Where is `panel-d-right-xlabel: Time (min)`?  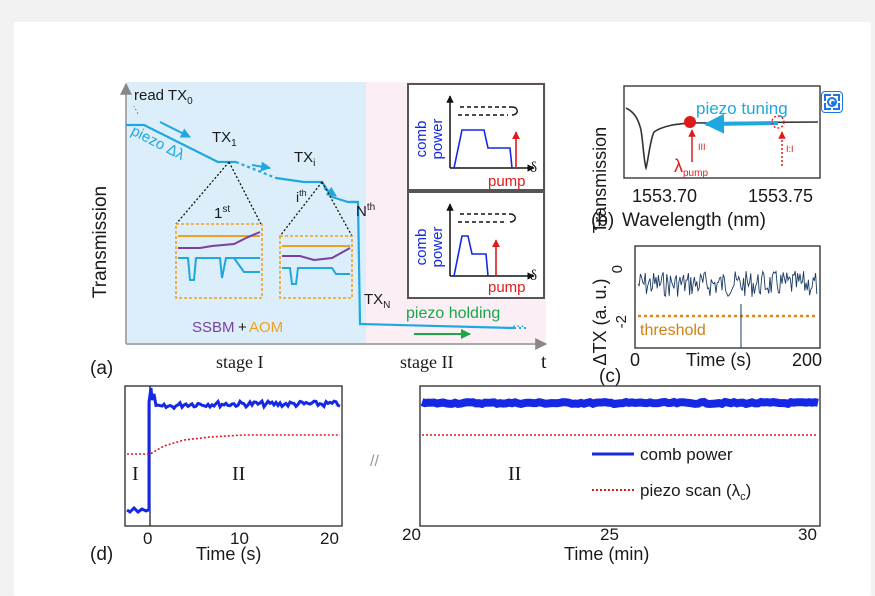
panel-d-right-xlabel: Time (min) is located at coordinates (606, 554).